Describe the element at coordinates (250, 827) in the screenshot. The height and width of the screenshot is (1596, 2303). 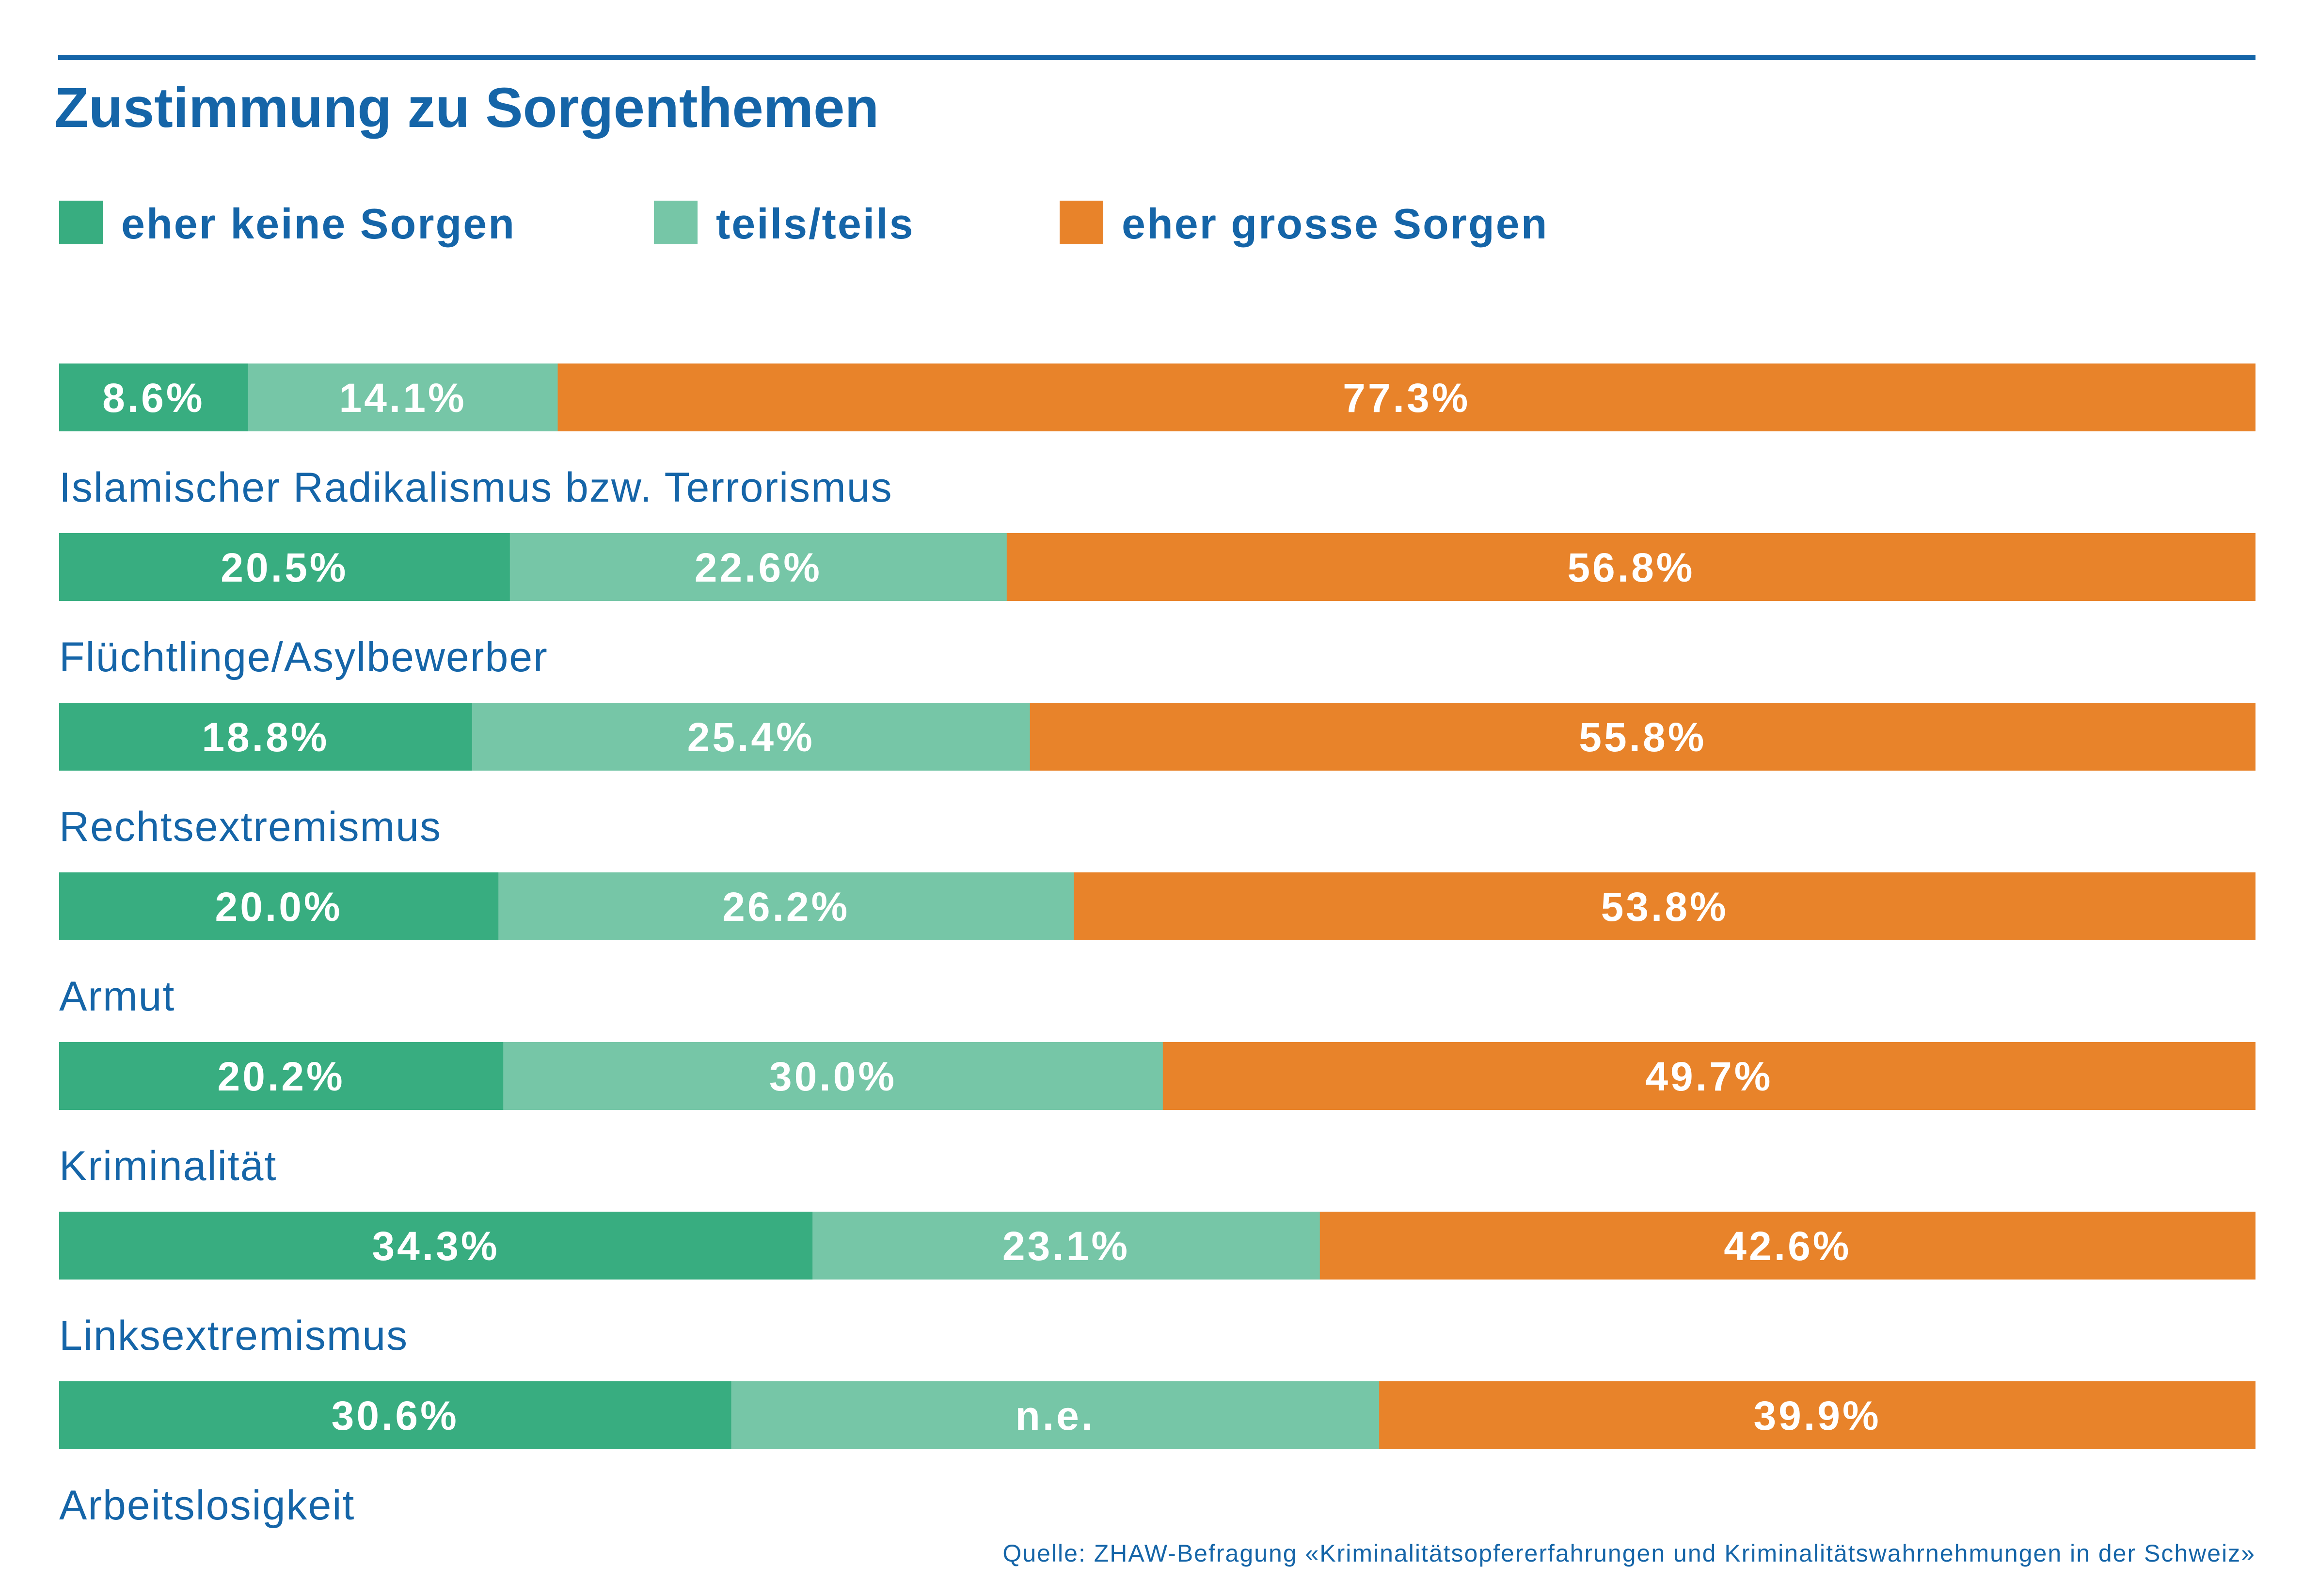
I see `category-label: Rechtsextremismus` at that location.